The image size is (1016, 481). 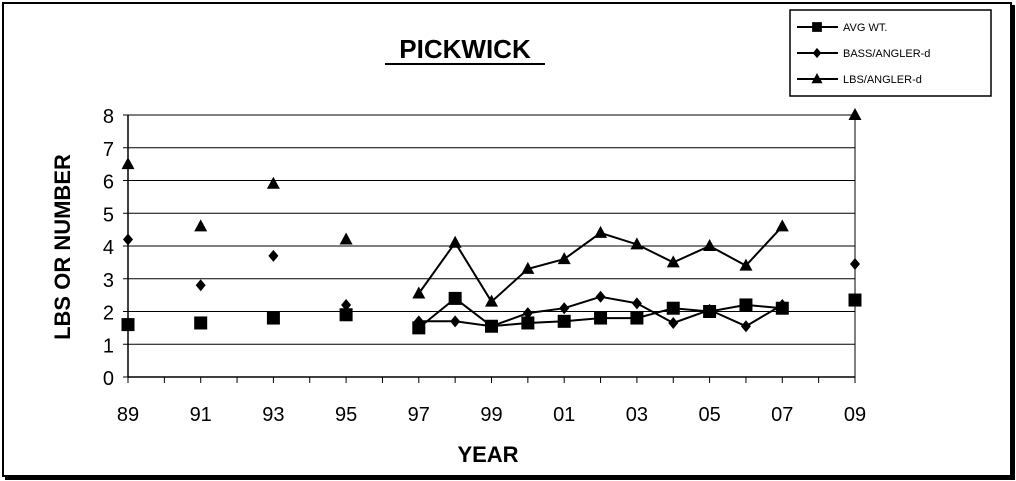 What do you see at coordinates (62, 247) in the screenshot?
I see `y-axis-title: LBS OR NUMBER` at bounding box center [62, 247].